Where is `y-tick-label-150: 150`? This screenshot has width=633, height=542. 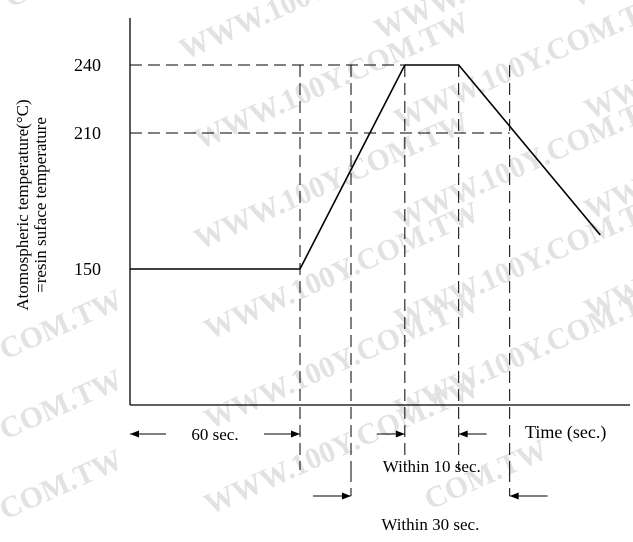
y-tick-label-150: 150 is located at coordinates (87, 269).